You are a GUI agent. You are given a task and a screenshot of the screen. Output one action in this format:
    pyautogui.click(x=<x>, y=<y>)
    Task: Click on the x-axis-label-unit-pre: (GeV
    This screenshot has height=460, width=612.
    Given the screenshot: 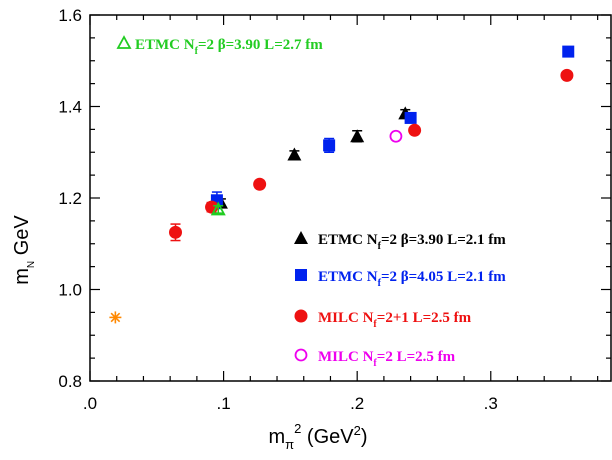 What is the action you would take?
    pyautogui.click(x=330, y=437)
    